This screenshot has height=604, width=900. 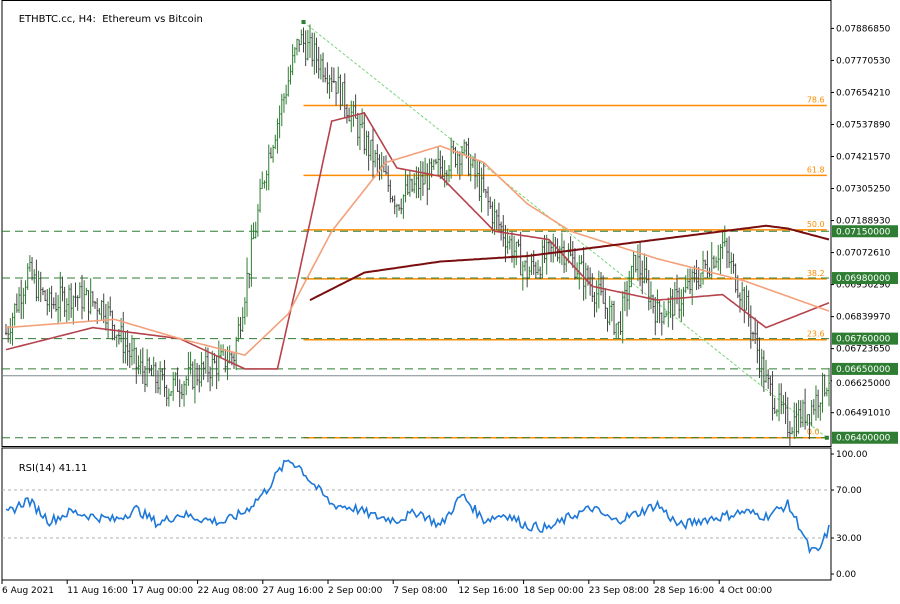 What do you see at coordinates (863, 279) in the screenshot?
I see `level-label: 0.06980000` at bounding box center [863, 279].